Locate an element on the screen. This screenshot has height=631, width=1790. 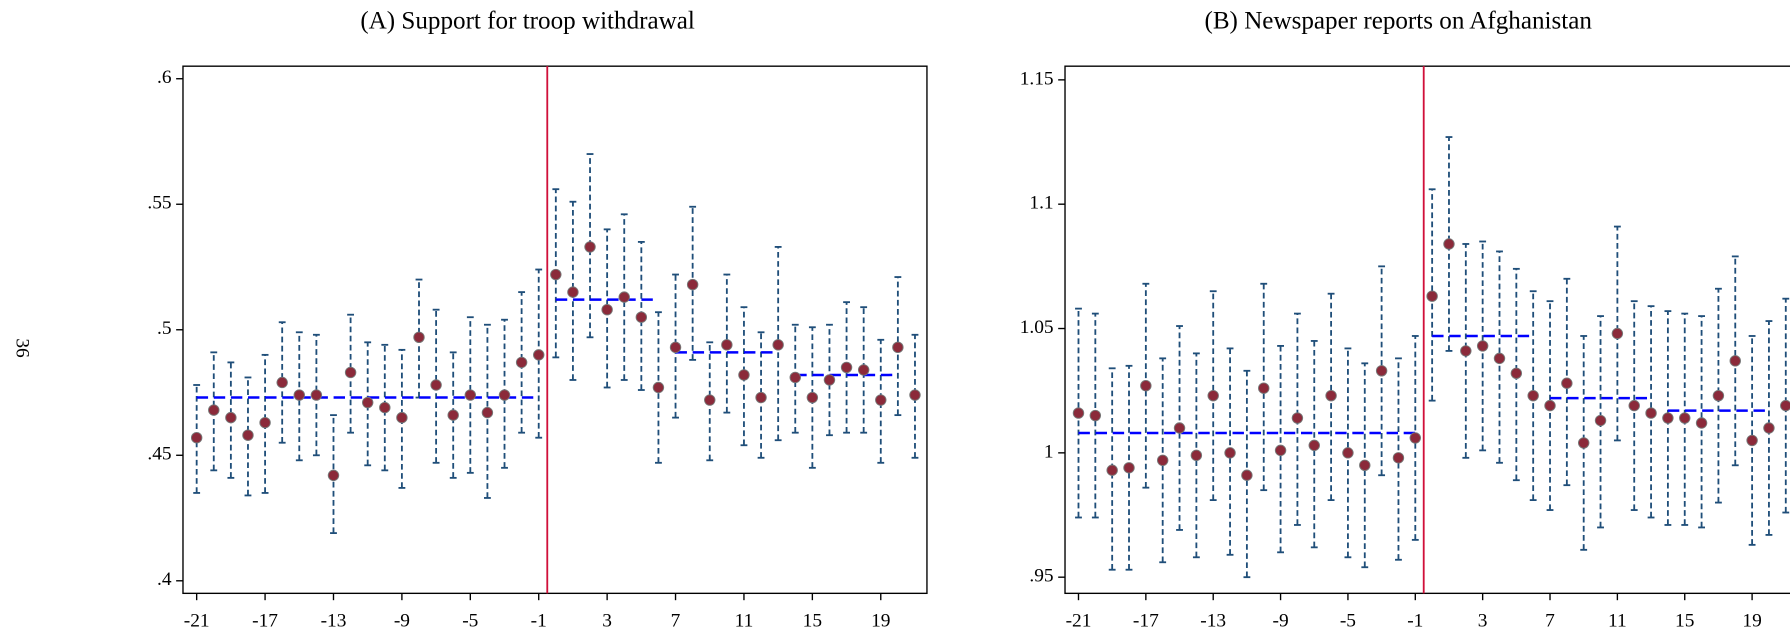
x-tick-label: -13 is located at coordinates (334, 620).